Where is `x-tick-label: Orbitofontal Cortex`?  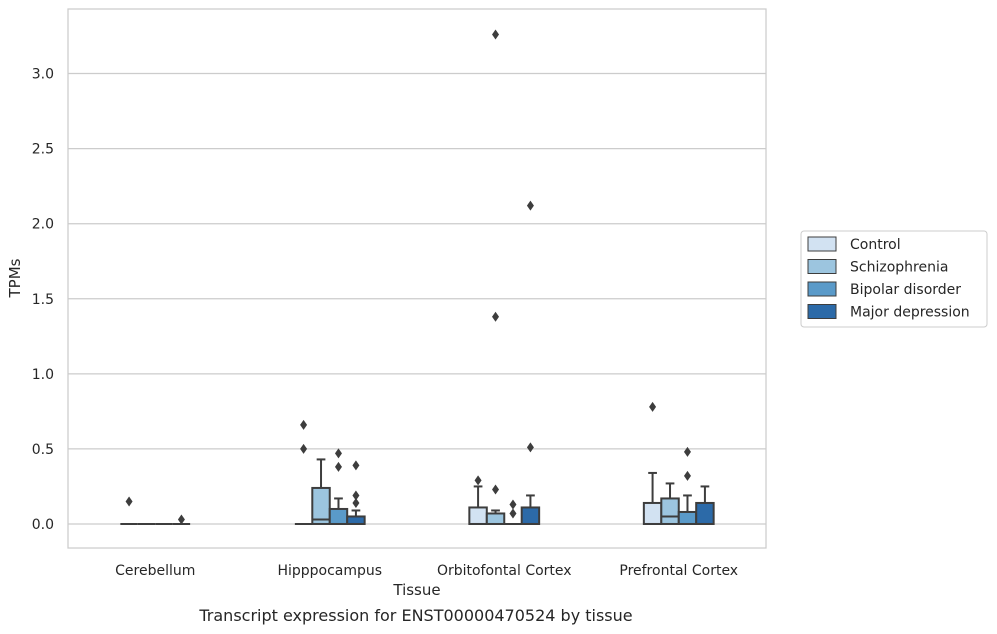 x-tick-label: Orbitofontal Cortex is located at coordinates (504, 571).